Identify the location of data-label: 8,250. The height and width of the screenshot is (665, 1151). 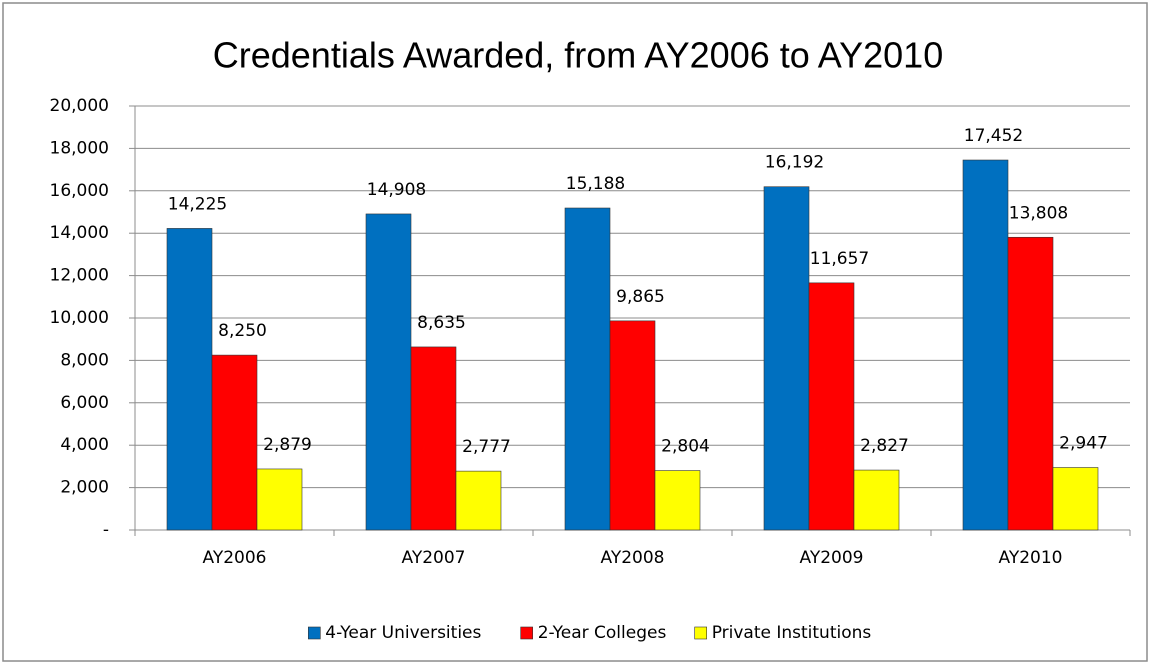
(242, 331).